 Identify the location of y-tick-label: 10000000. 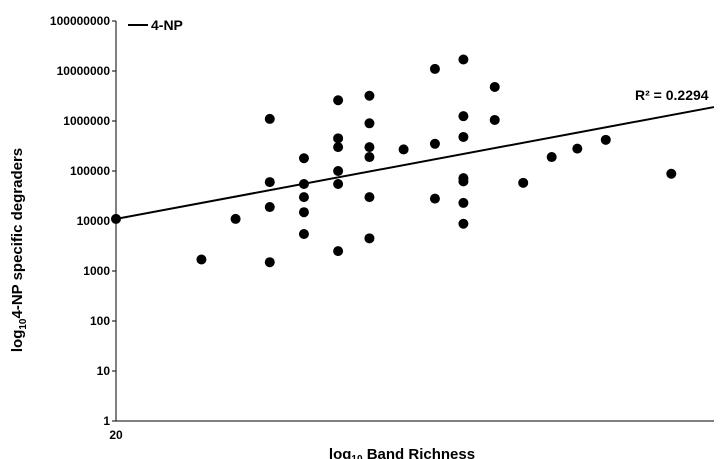
(84, 71).